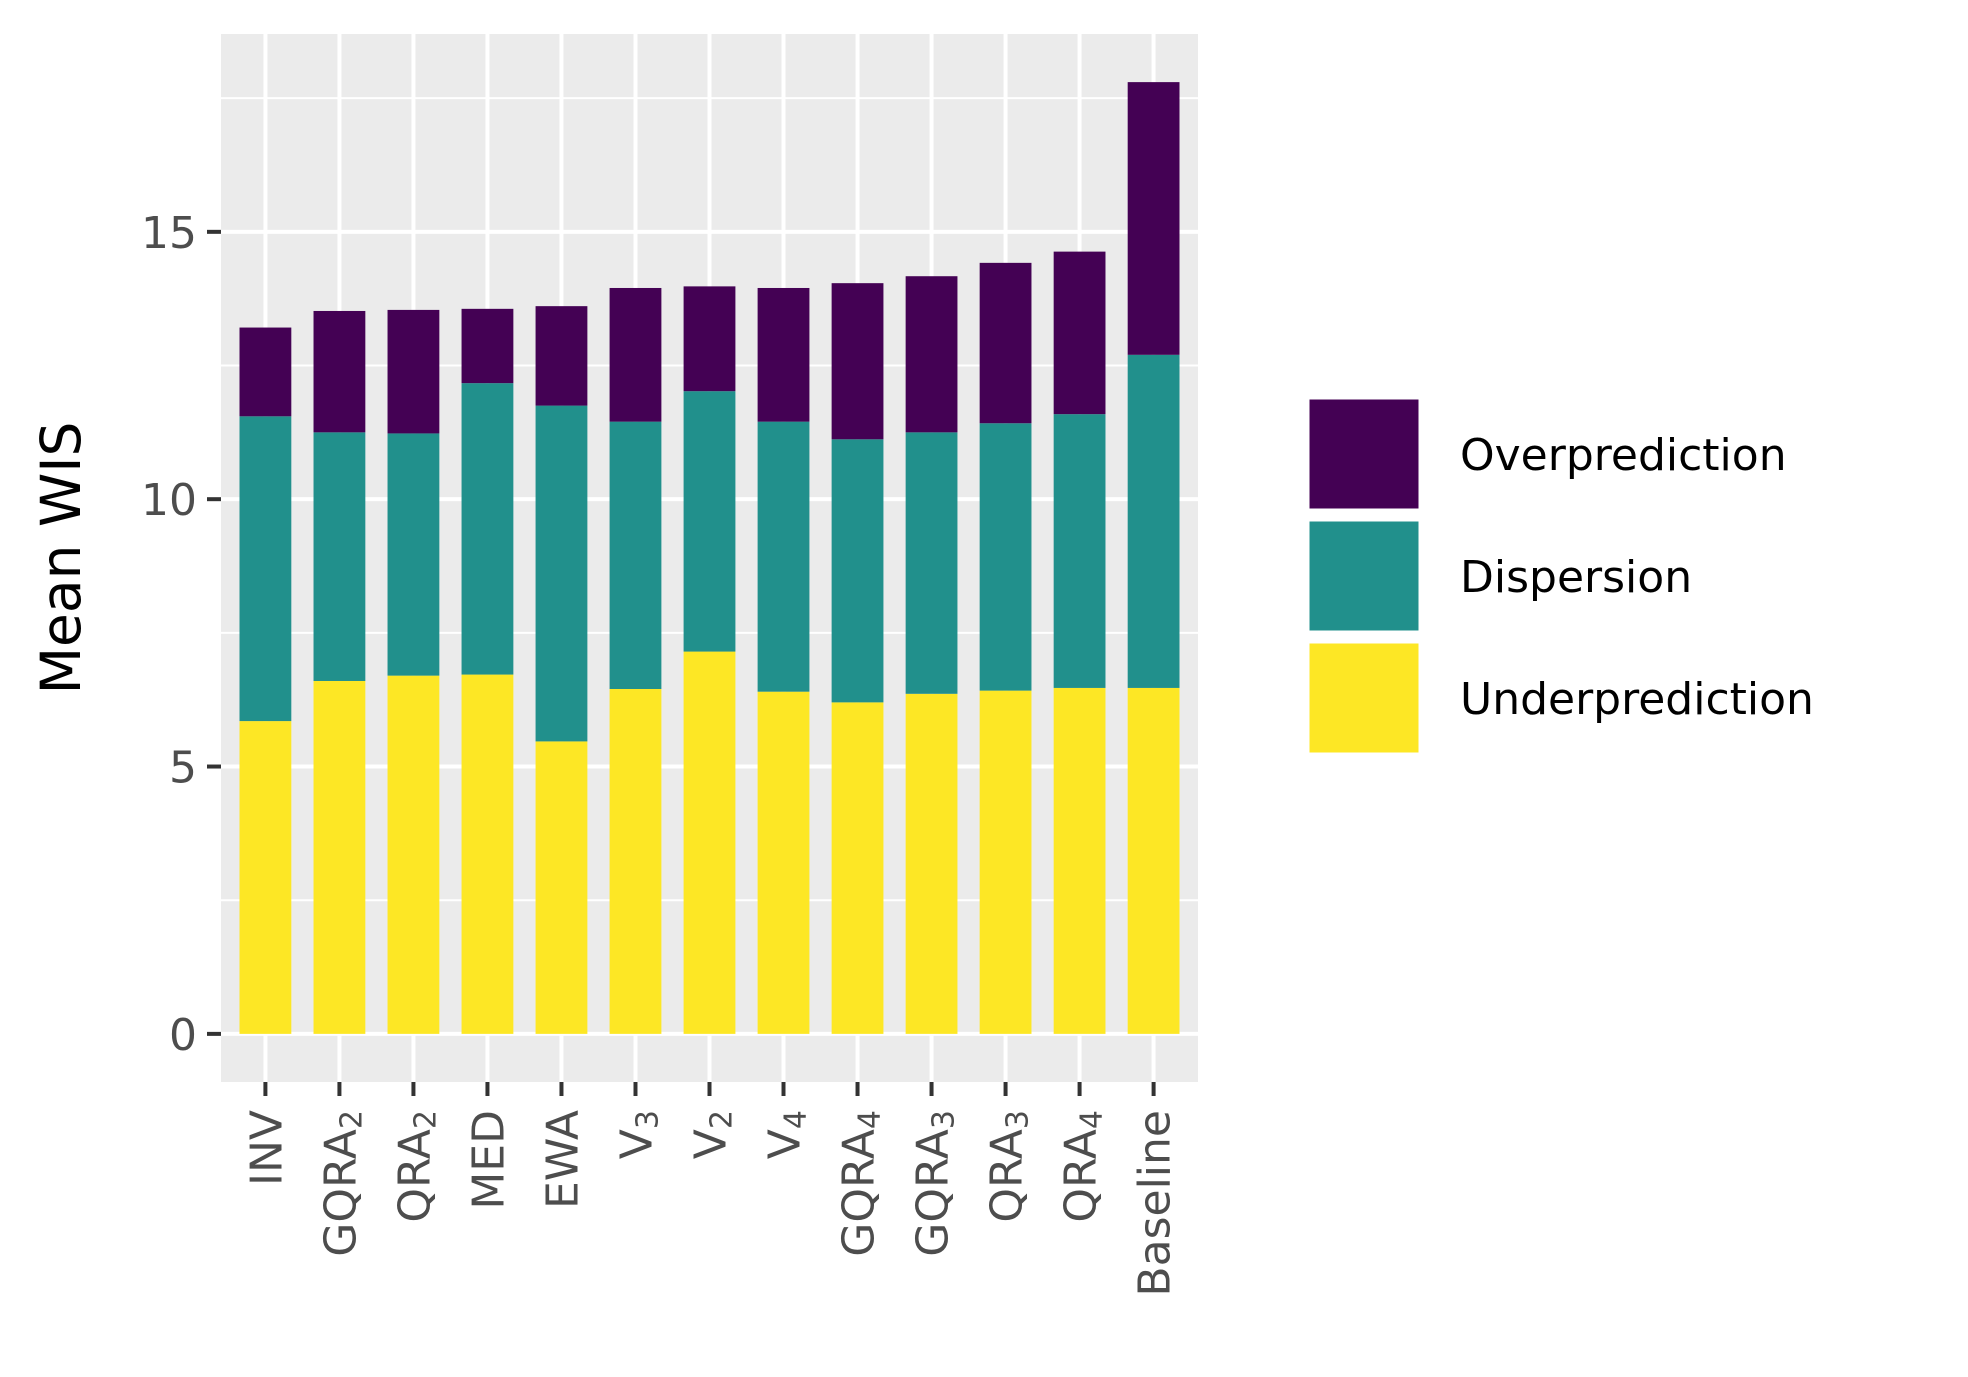 This screenshot has height=1377, width=1968. I want to click on legend: Overprediction Dispersion Underprediction, so click(1560, 576).